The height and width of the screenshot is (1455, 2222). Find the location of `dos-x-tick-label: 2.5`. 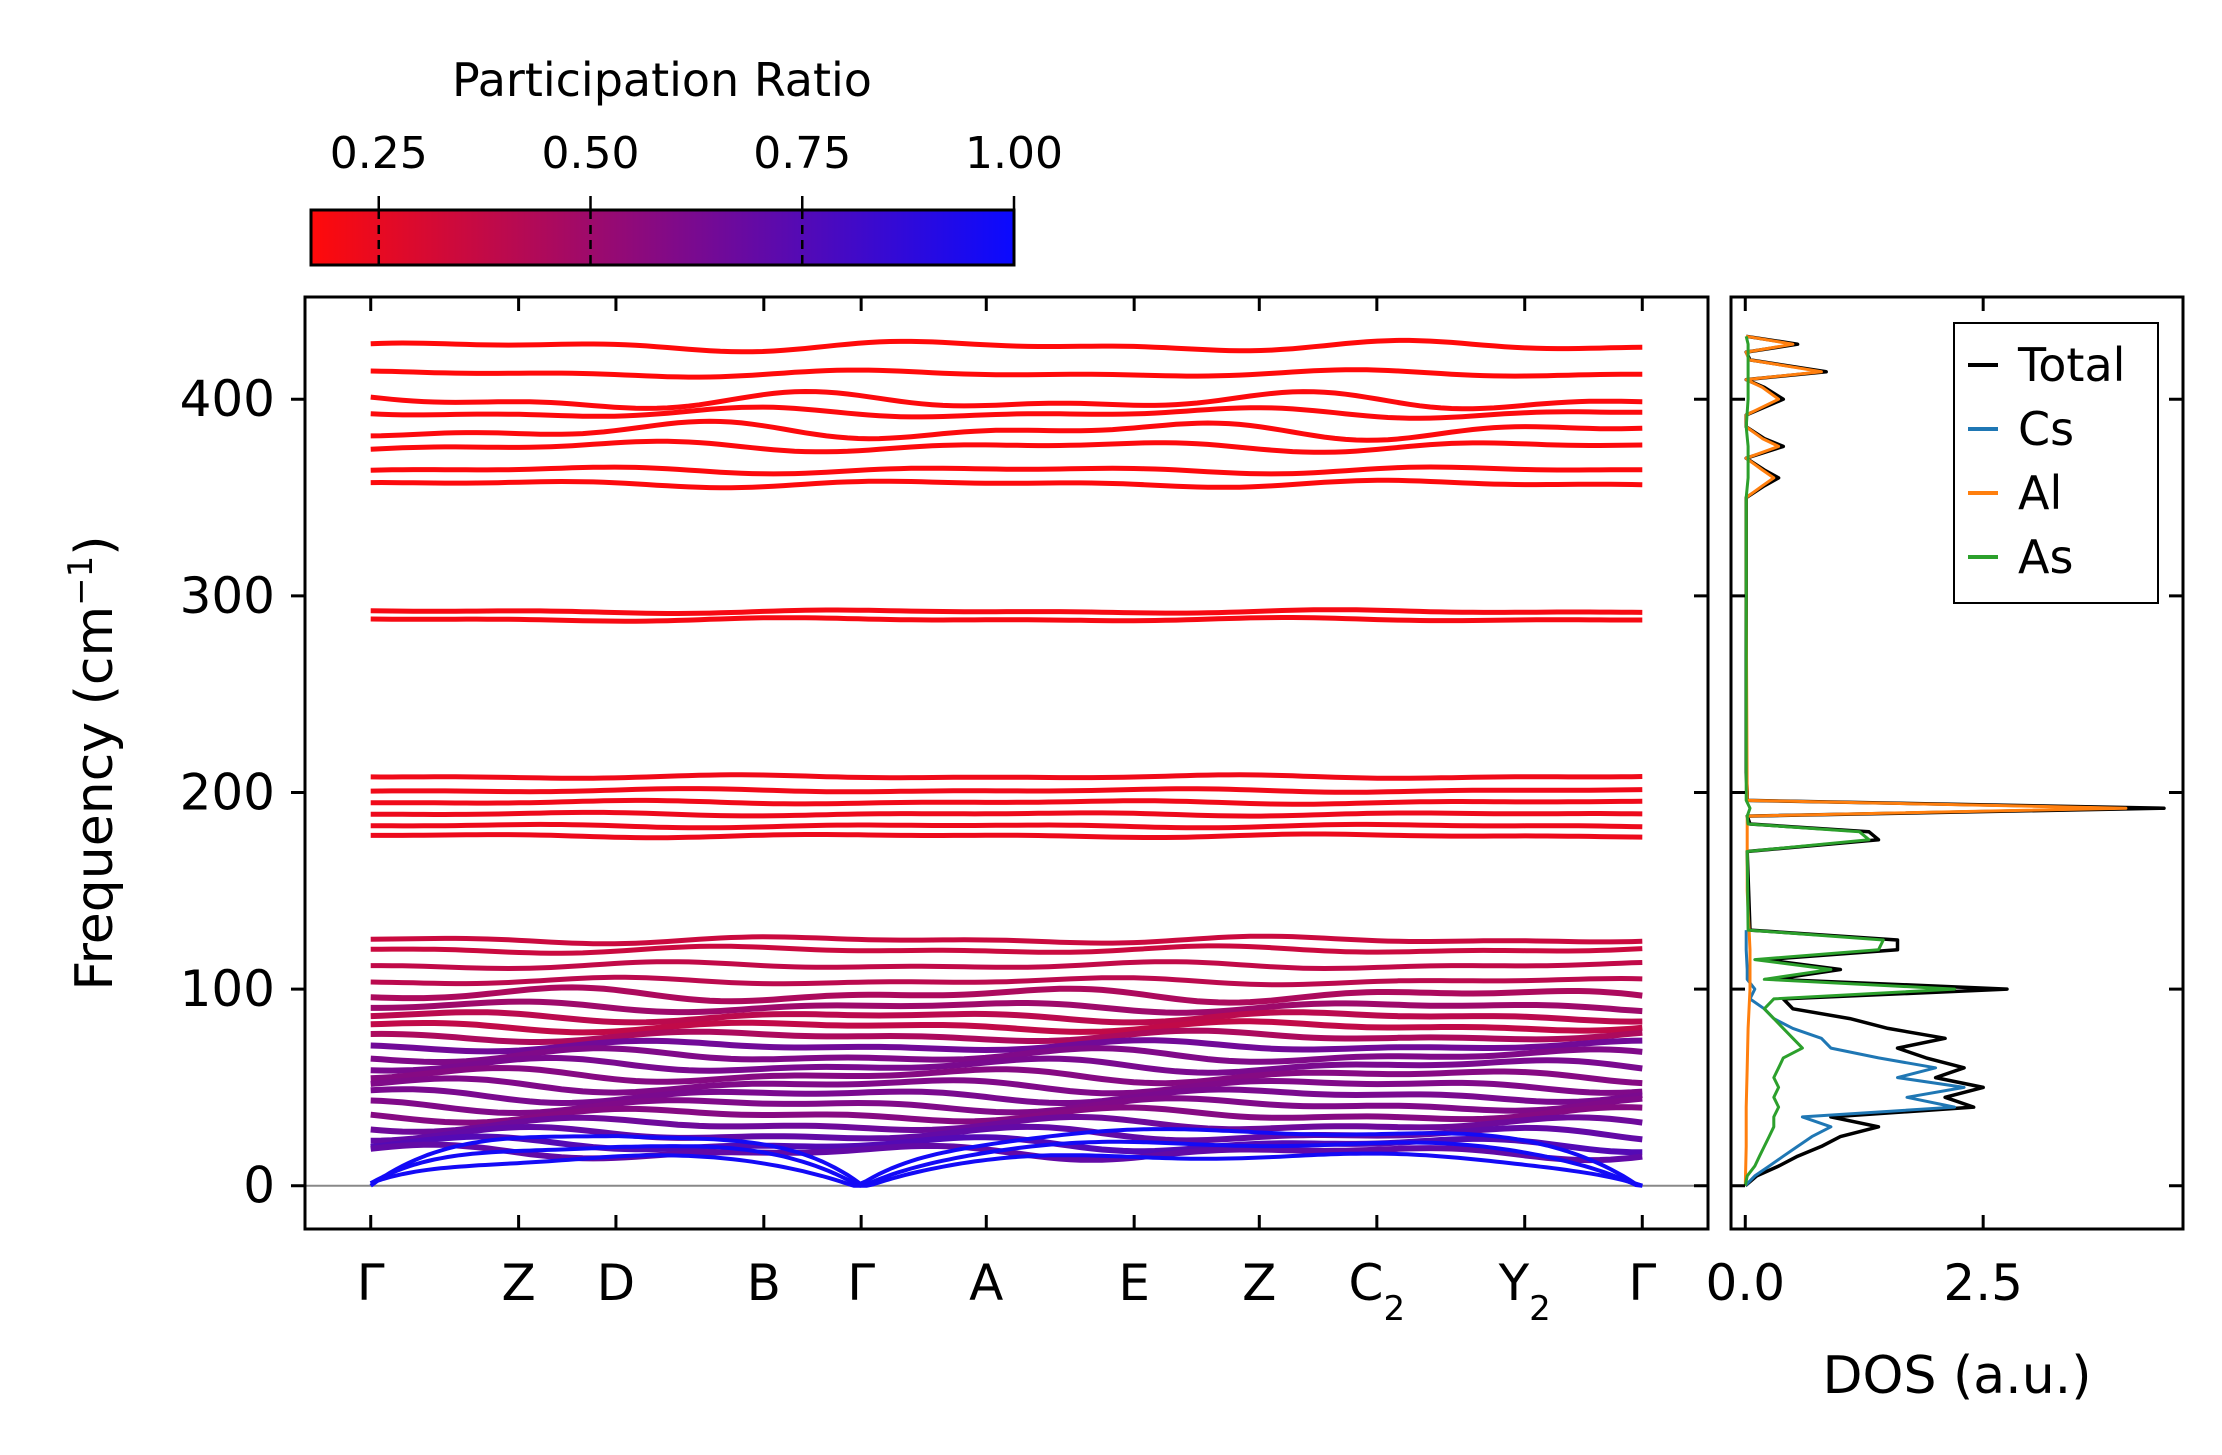

dos-x-tick-label: 2.5 is located at coordinates (1983, 1283).